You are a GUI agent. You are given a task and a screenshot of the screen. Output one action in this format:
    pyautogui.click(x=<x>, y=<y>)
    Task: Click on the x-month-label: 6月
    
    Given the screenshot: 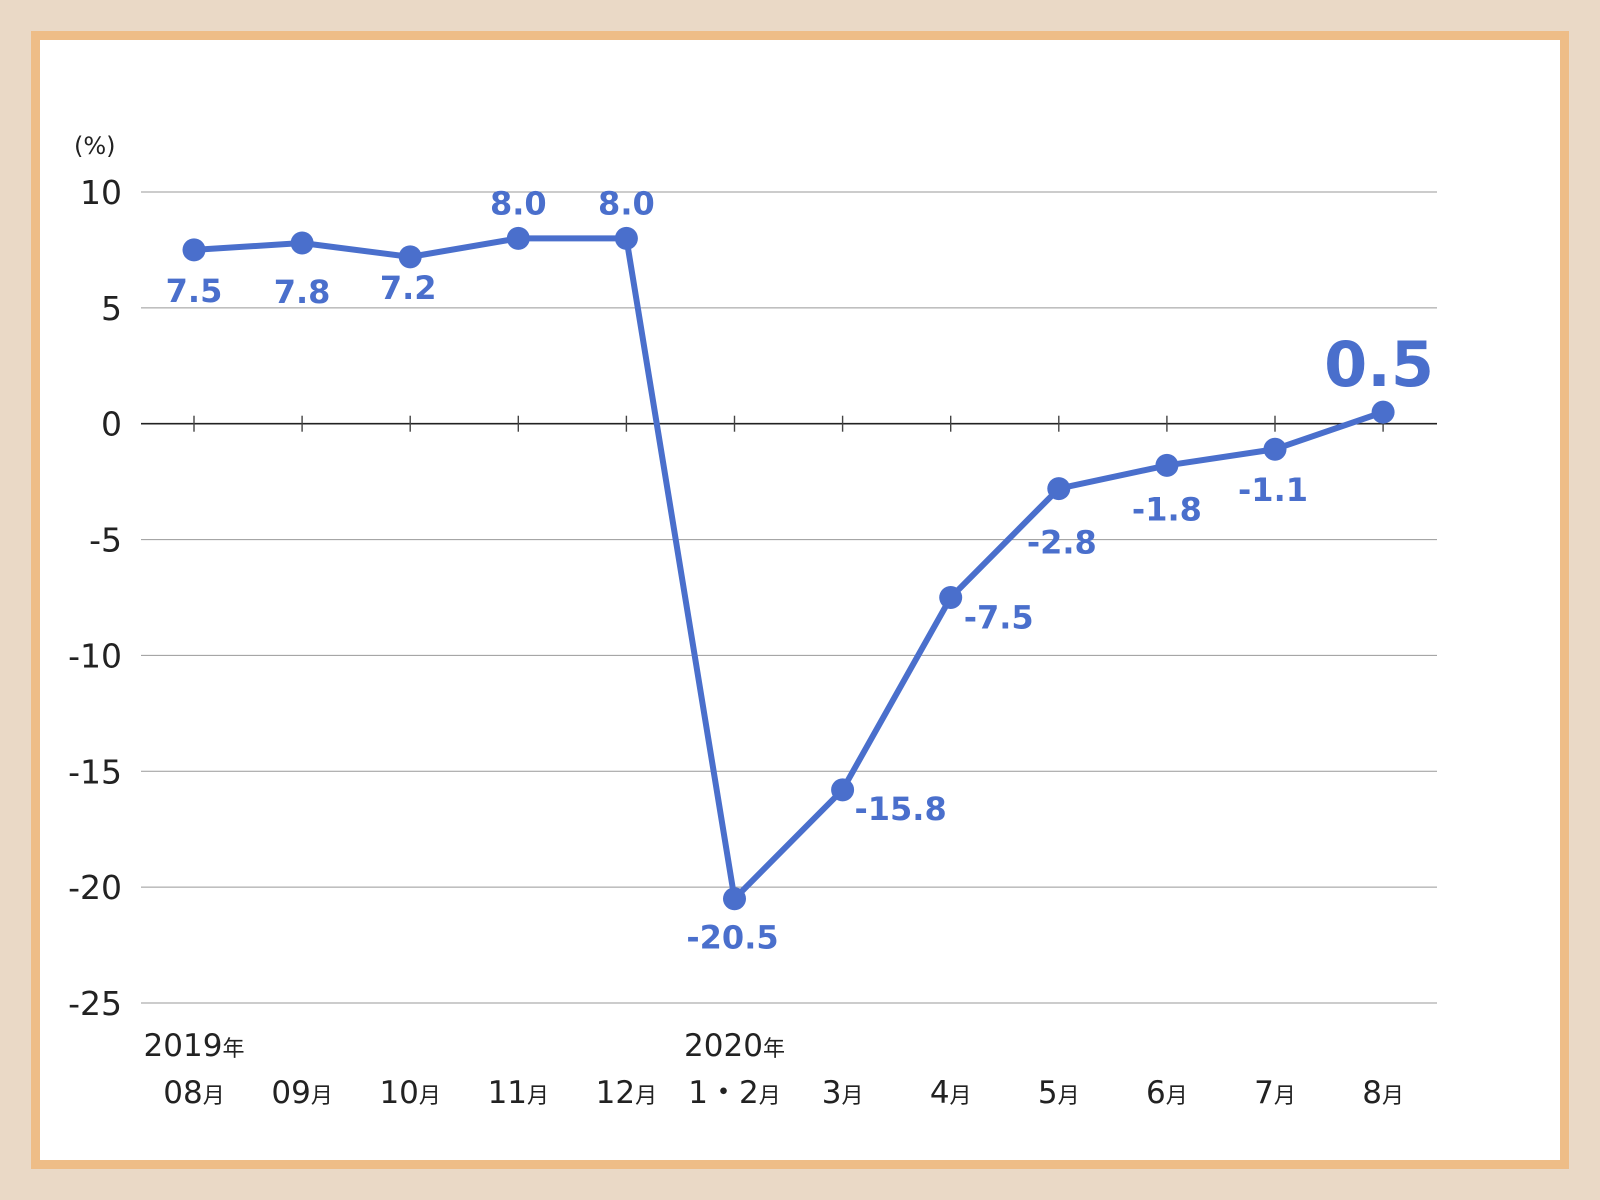 What is the action you would take?
    pyautogui.click(x=1167, y=1093)
    